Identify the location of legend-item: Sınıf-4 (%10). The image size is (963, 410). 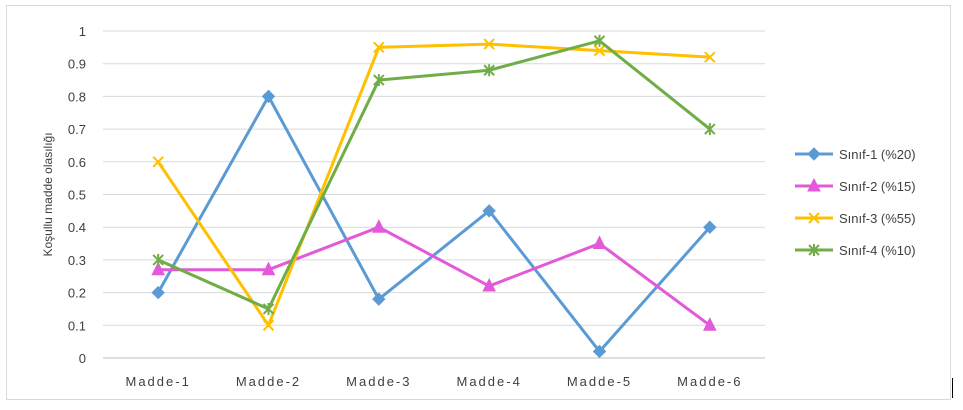
(855, 250).